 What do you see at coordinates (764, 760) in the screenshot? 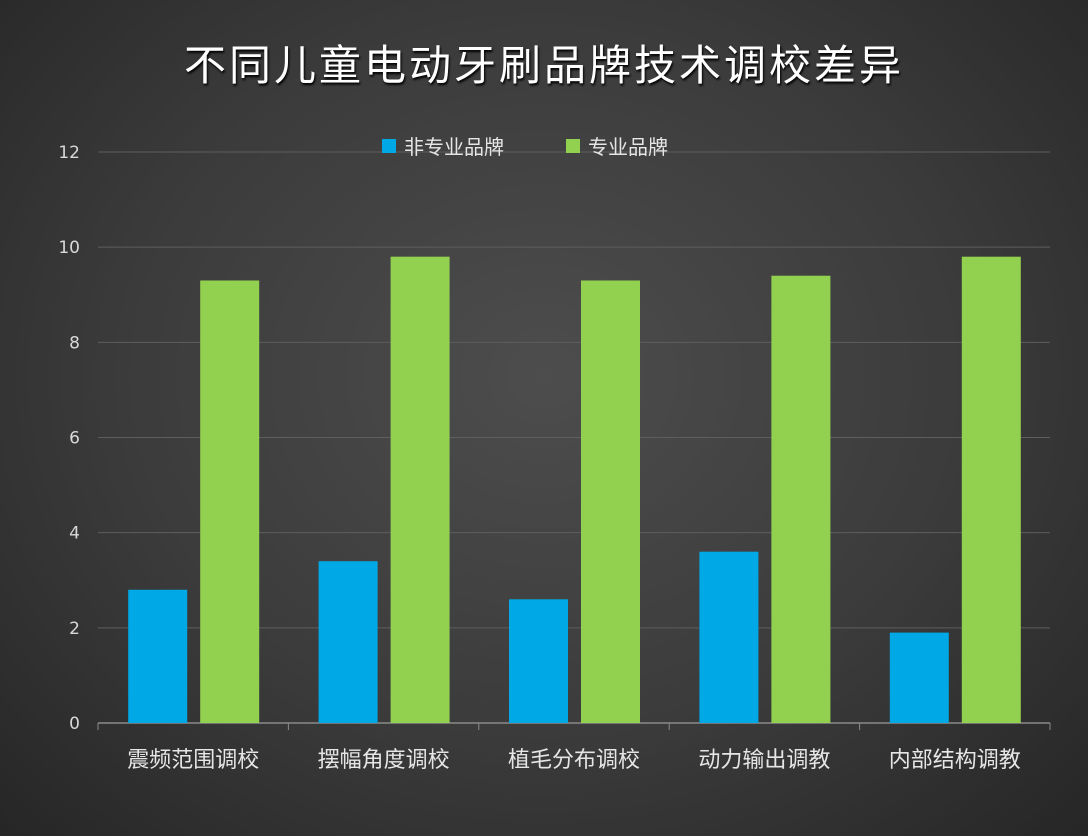
I see `x-category-label: 动力输出调教` at bounding box center [764, 760].